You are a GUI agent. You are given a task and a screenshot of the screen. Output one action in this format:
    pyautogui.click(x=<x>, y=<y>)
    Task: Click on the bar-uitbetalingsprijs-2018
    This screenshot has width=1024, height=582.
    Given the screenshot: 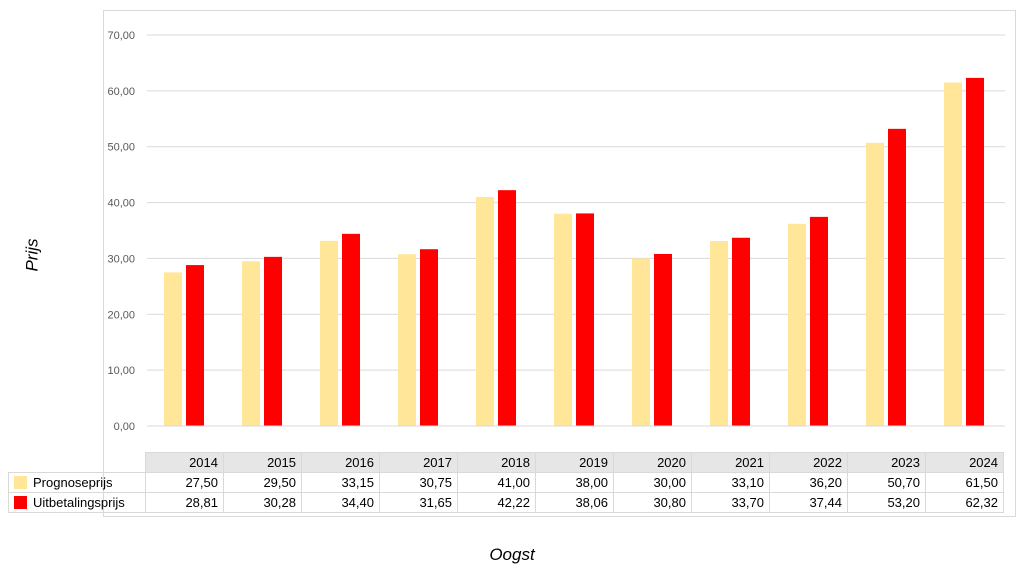 What is the action you would take?
    pyautogui.click(x=507, y=308)
    